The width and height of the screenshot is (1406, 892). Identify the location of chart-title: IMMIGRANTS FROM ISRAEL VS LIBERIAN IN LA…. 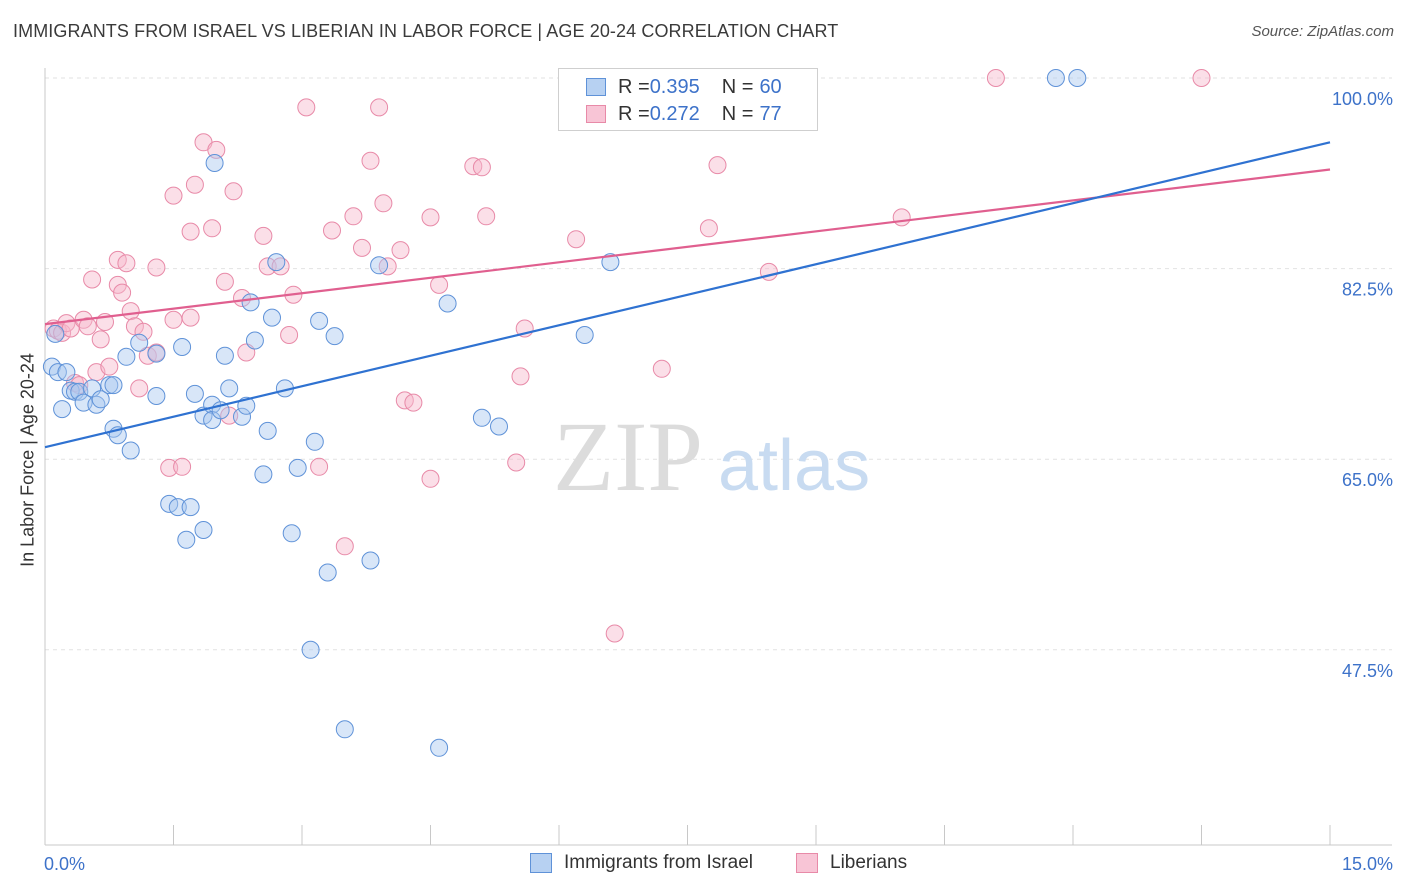
(426, 31).